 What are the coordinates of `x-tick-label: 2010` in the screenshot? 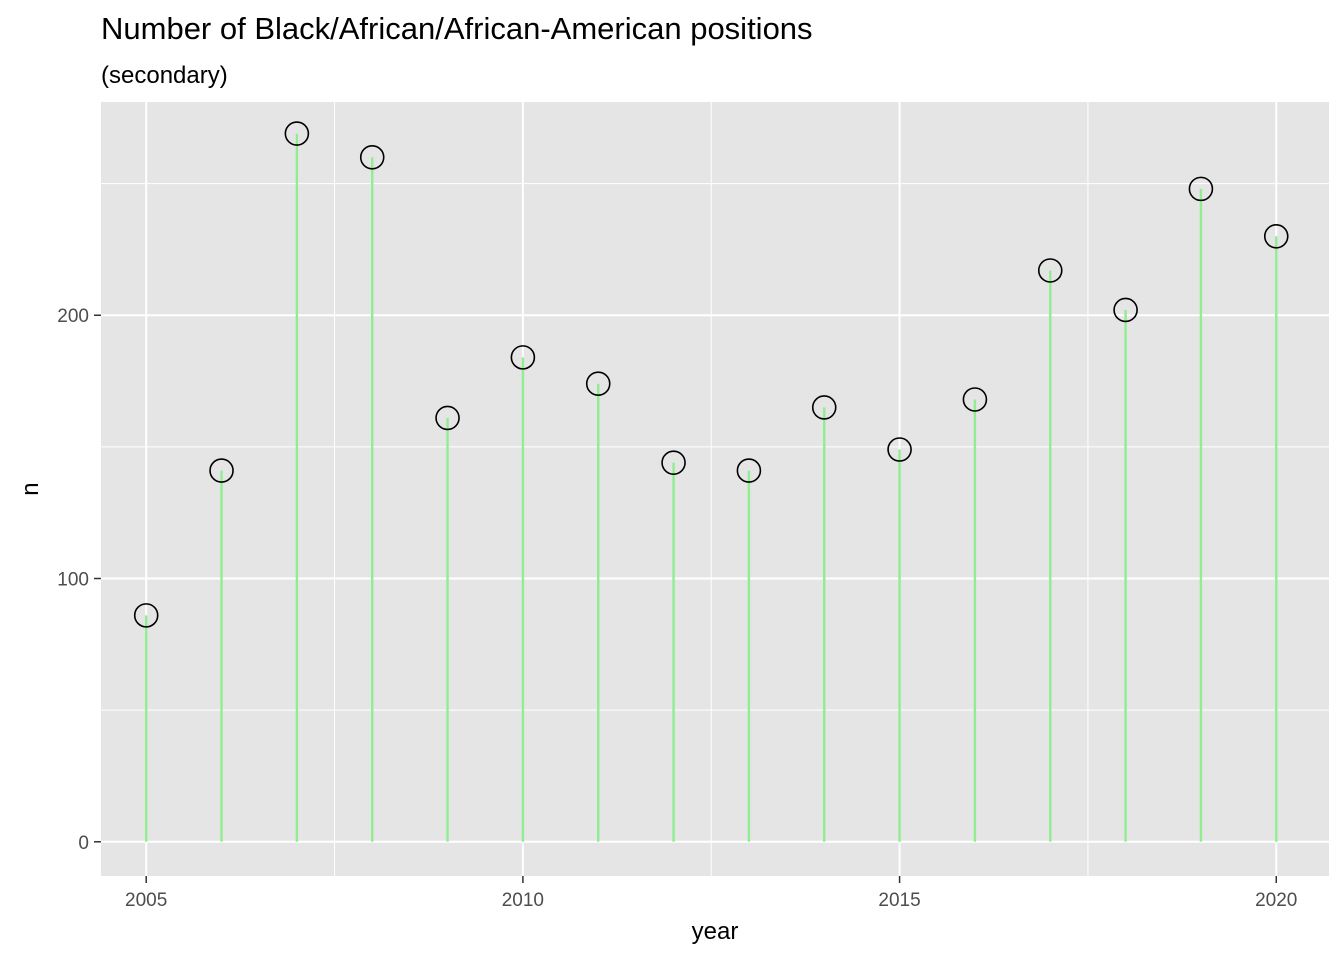 It's located at (523, 900).